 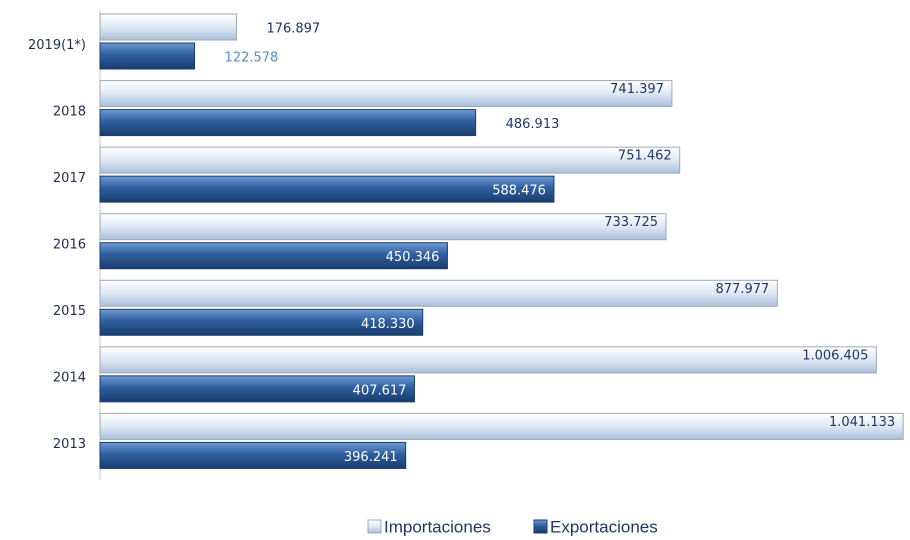 What do you see at coordinates (293, 29) in the screenshot?
I see `data-label: 176.897` at bounding box center [293, 29].